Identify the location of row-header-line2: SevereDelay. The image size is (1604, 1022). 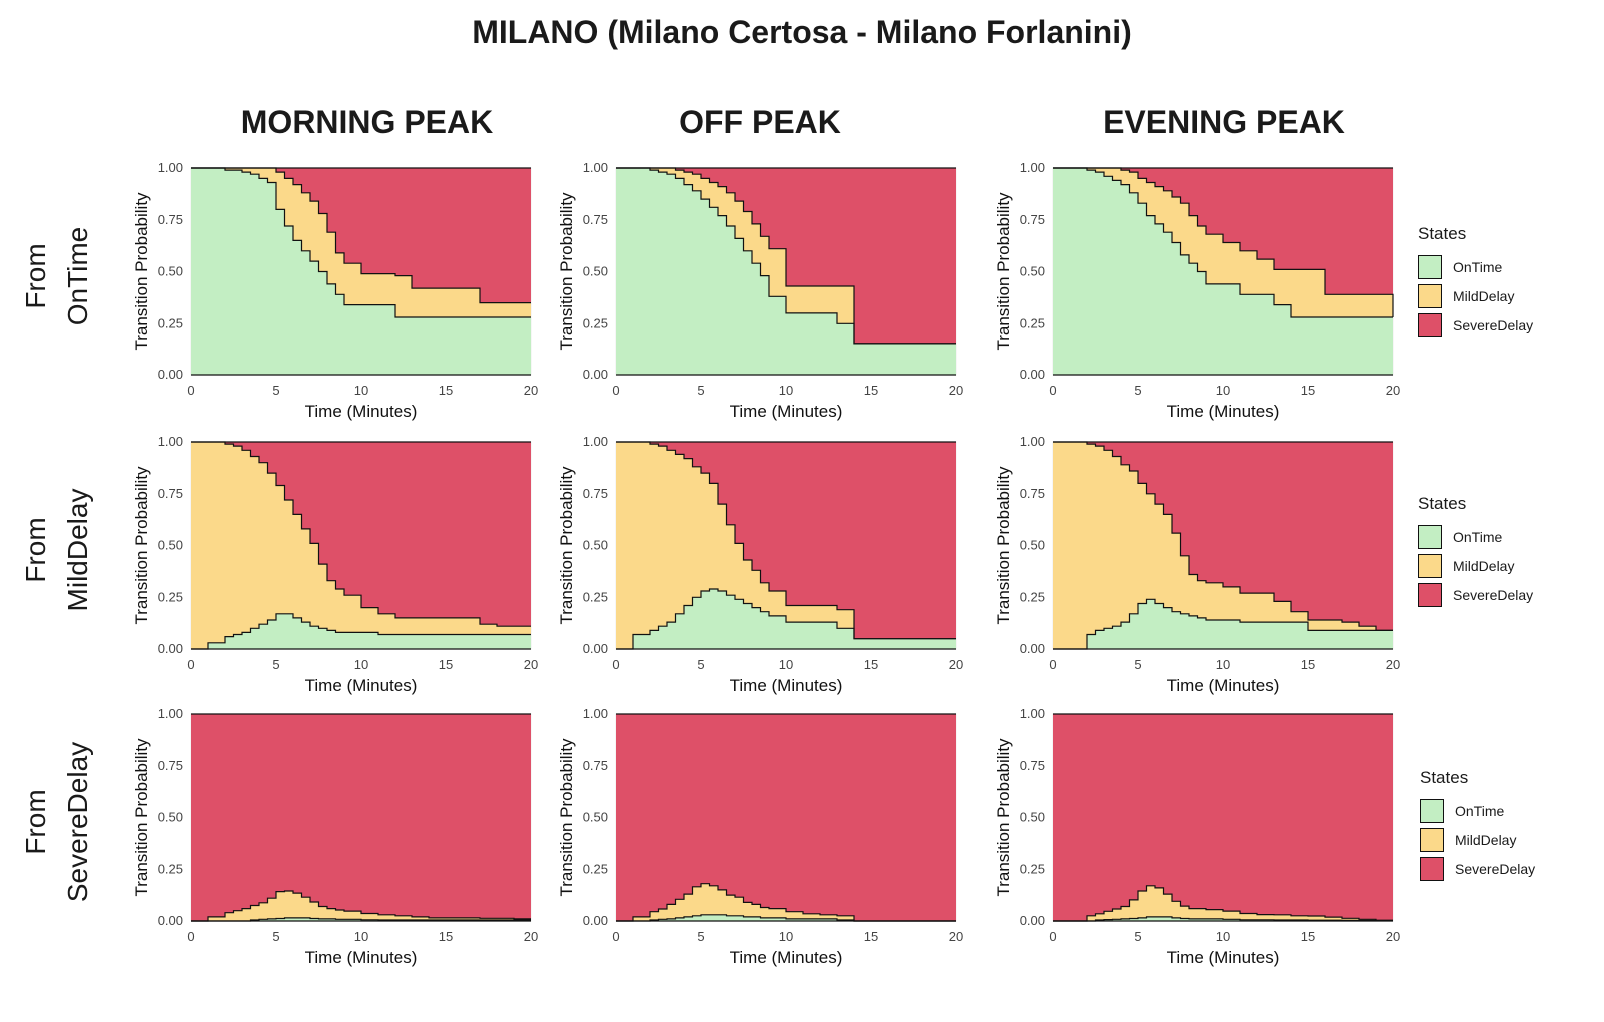
(77, 822).